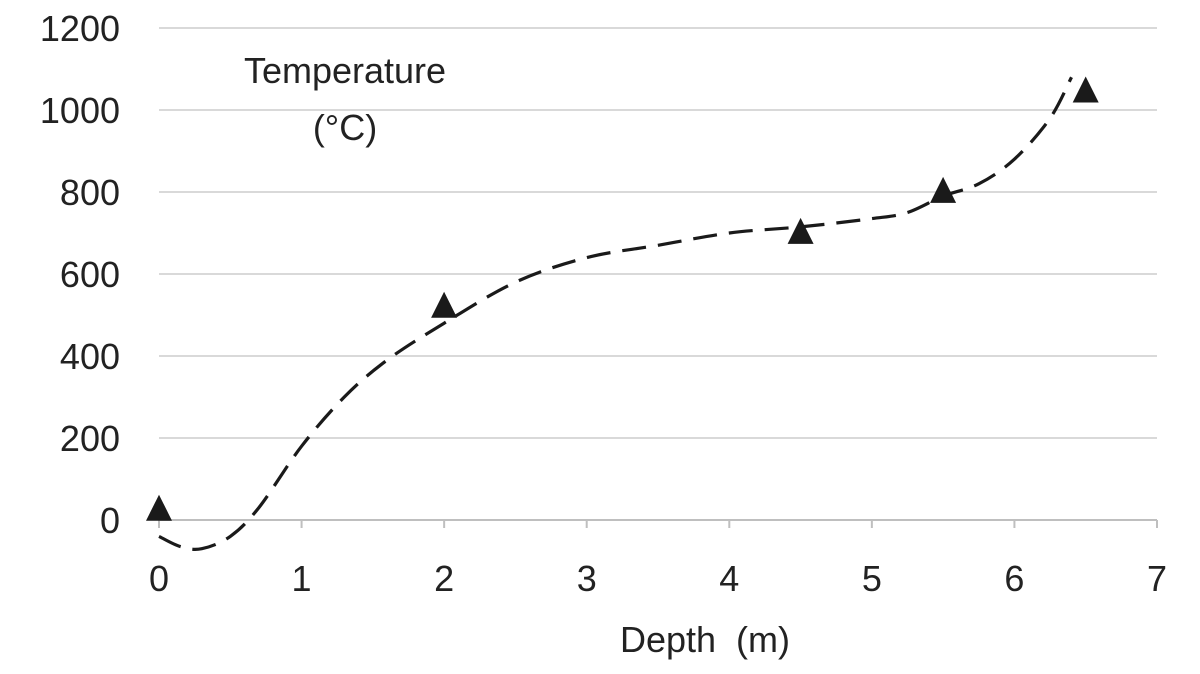  I want to click on x-tick-labels: 0 1 2 3 4 5 6 7, so click(658, 578).